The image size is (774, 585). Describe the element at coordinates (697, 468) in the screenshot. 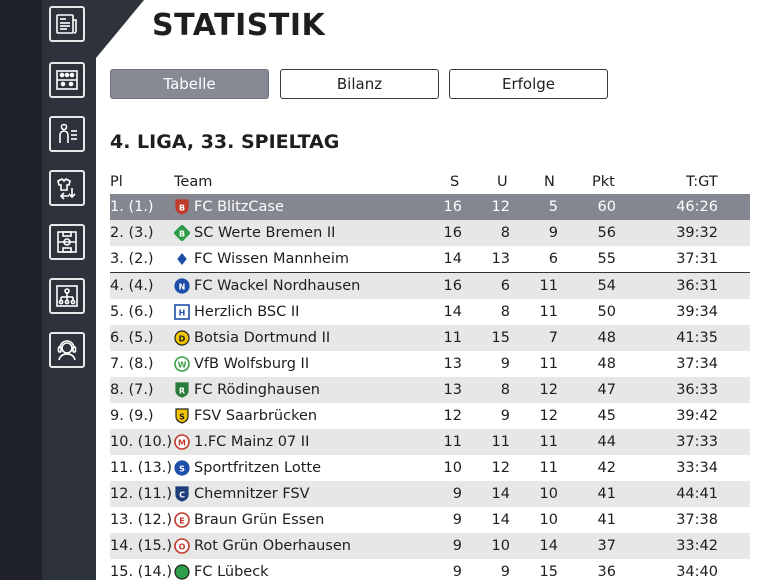

I see `goals: 33:34` at that location.